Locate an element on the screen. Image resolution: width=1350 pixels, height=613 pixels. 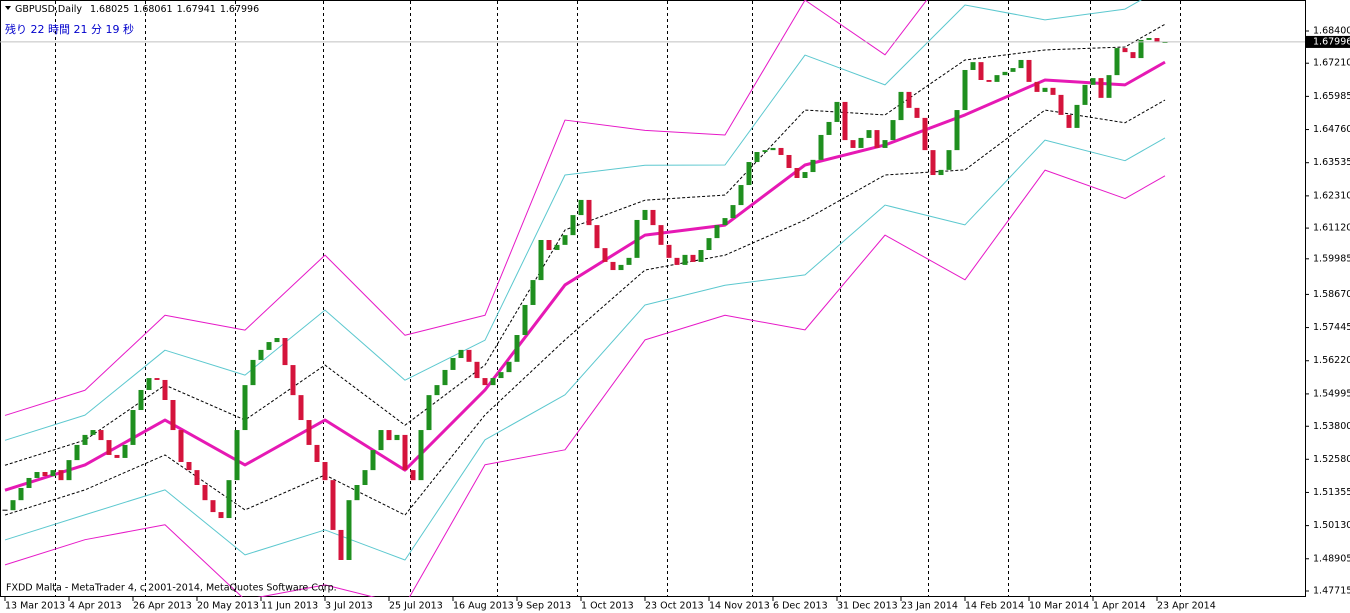
y-tick-label: 1.54995 is located at coordinates (1331, 393).